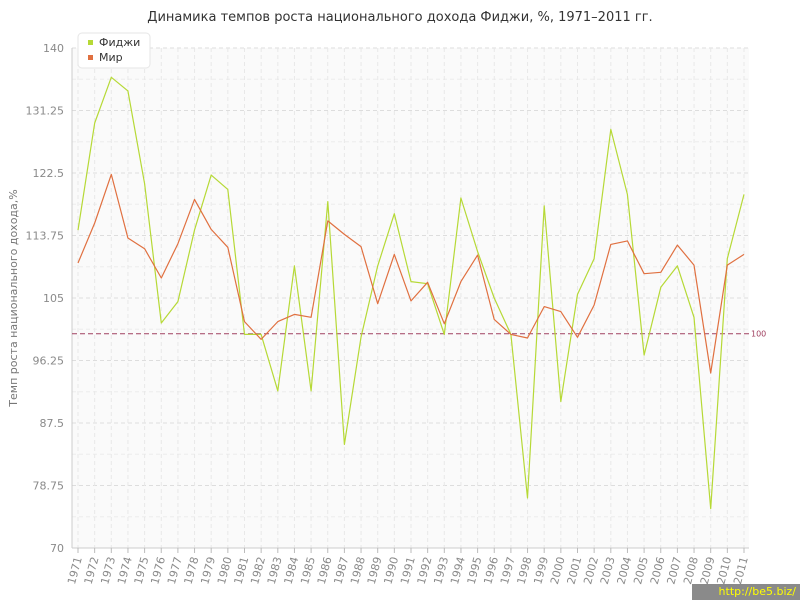 This screenshot has width=800, height=600. Describe the element at coordinates (111, 57) in the screenshot. I see `legend-label: Мир` at that location.